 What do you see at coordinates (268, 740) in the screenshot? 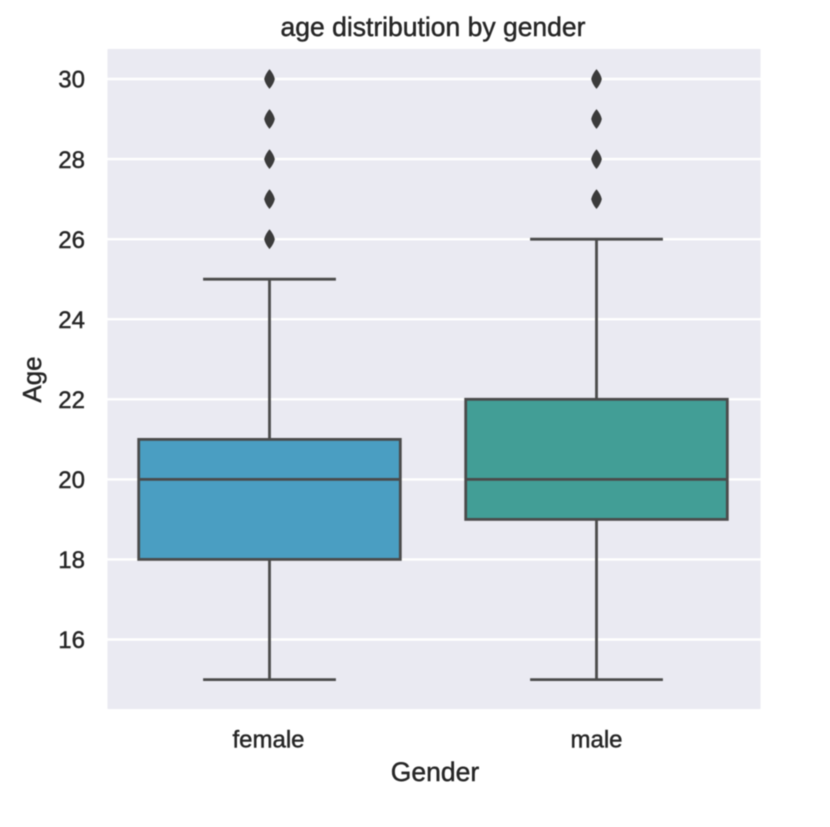
I see `svg-text: female` at bounding box center [268, 740].